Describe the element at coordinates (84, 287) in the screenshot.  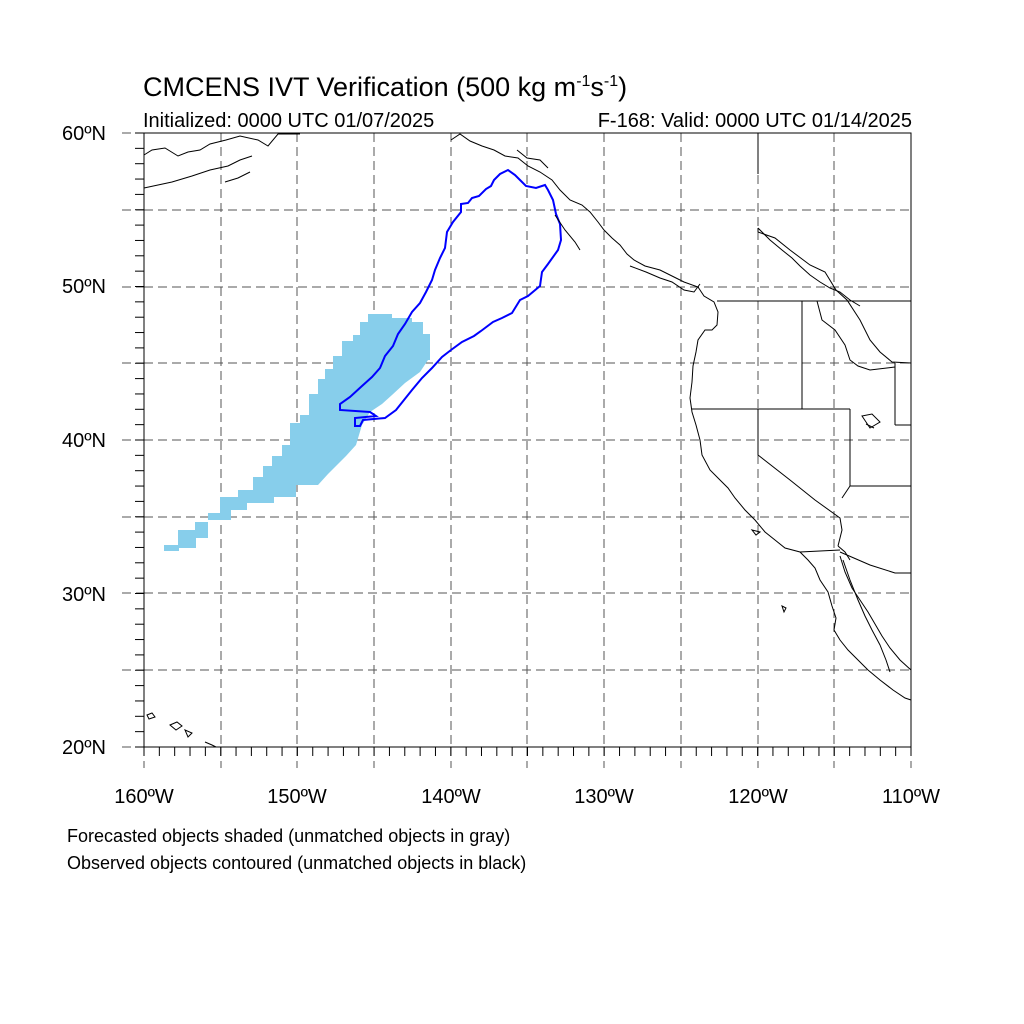
I see `lat-label-50n: 50ºN` at that location.